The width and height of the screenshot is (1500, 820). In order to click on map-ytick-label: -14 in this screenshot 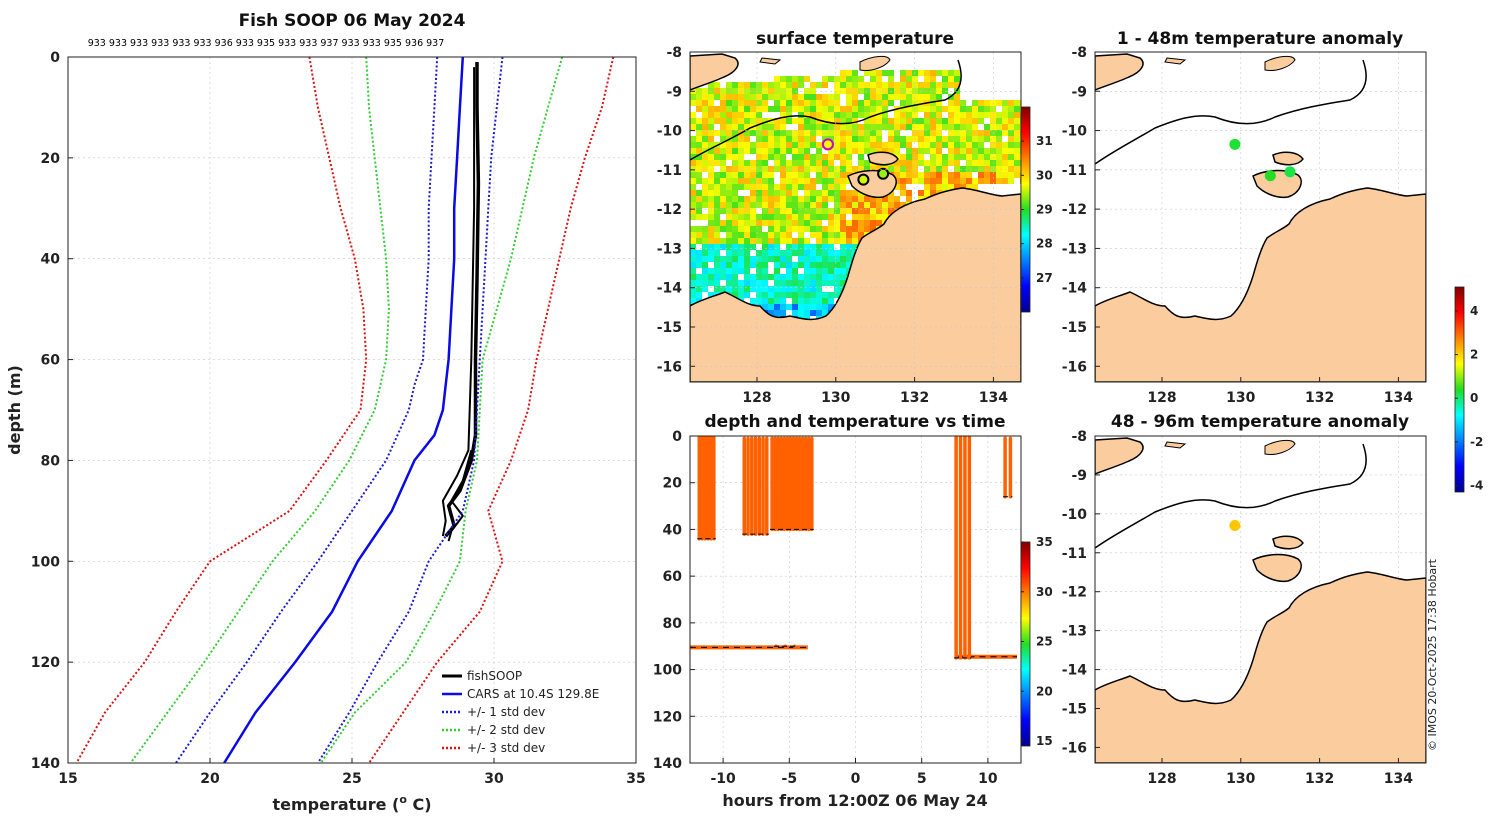, I will do `click(1075, 671)`.